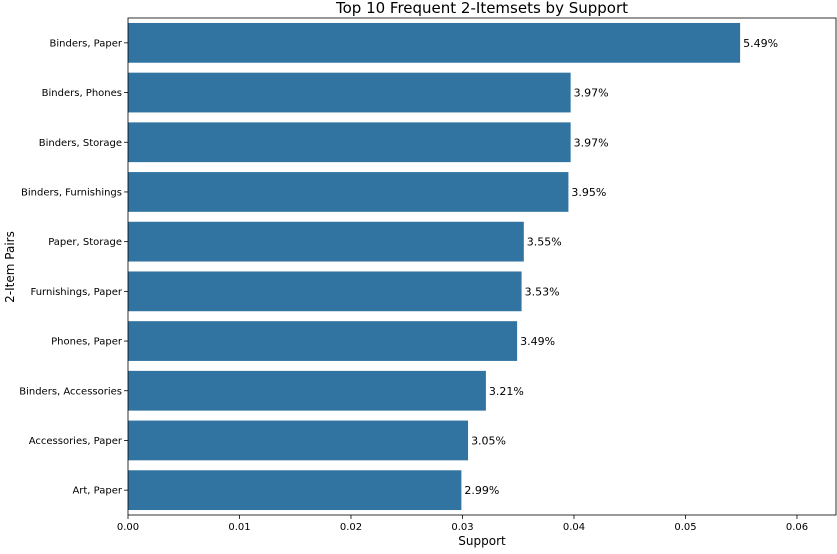  I want to click on y-tick-label: Furnishings, Paper, so click(77, 292).